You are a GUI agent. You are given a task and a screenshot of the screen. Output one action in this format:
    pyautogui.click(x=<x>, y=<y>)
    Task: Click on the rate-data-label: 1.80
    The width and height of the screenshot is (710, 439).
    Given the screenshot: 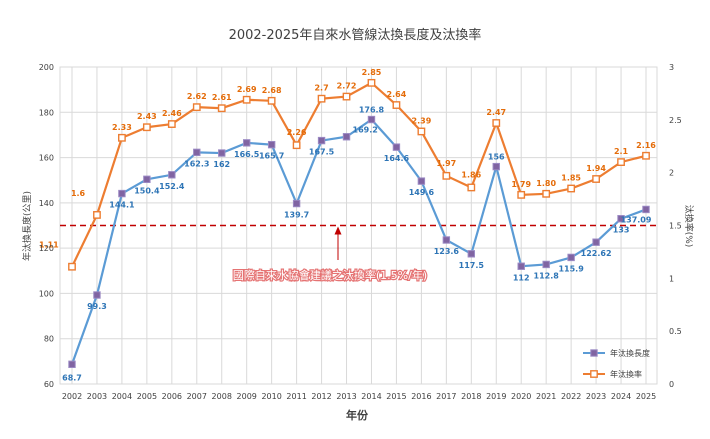 What is the action you would take?
    pyautogui.click(x=546, y=183)
    